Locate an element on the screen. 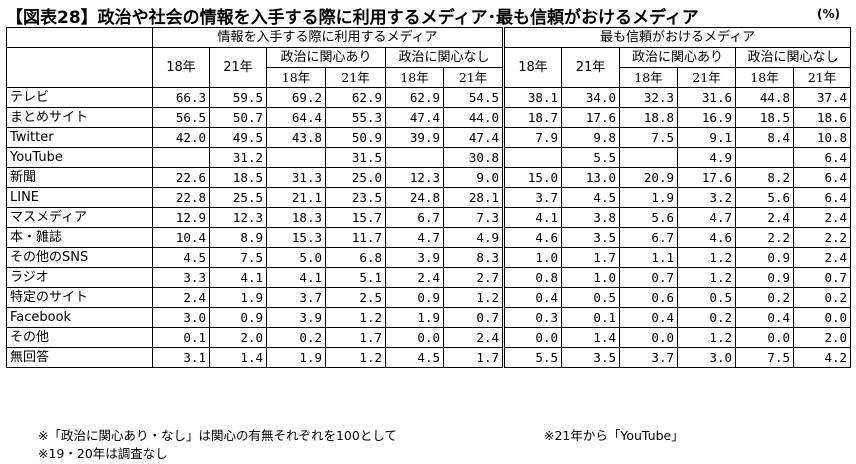 The image size is (856, 464). value-cell-use: 9.0 is located at coordinates (473, 177).